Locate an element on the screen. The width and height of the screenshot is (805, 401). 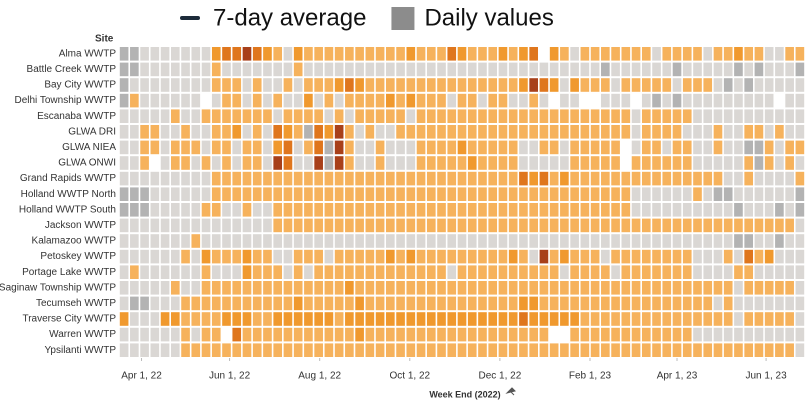
row-label: Grand Rapids WWTP is located at coordinates (68, 178).